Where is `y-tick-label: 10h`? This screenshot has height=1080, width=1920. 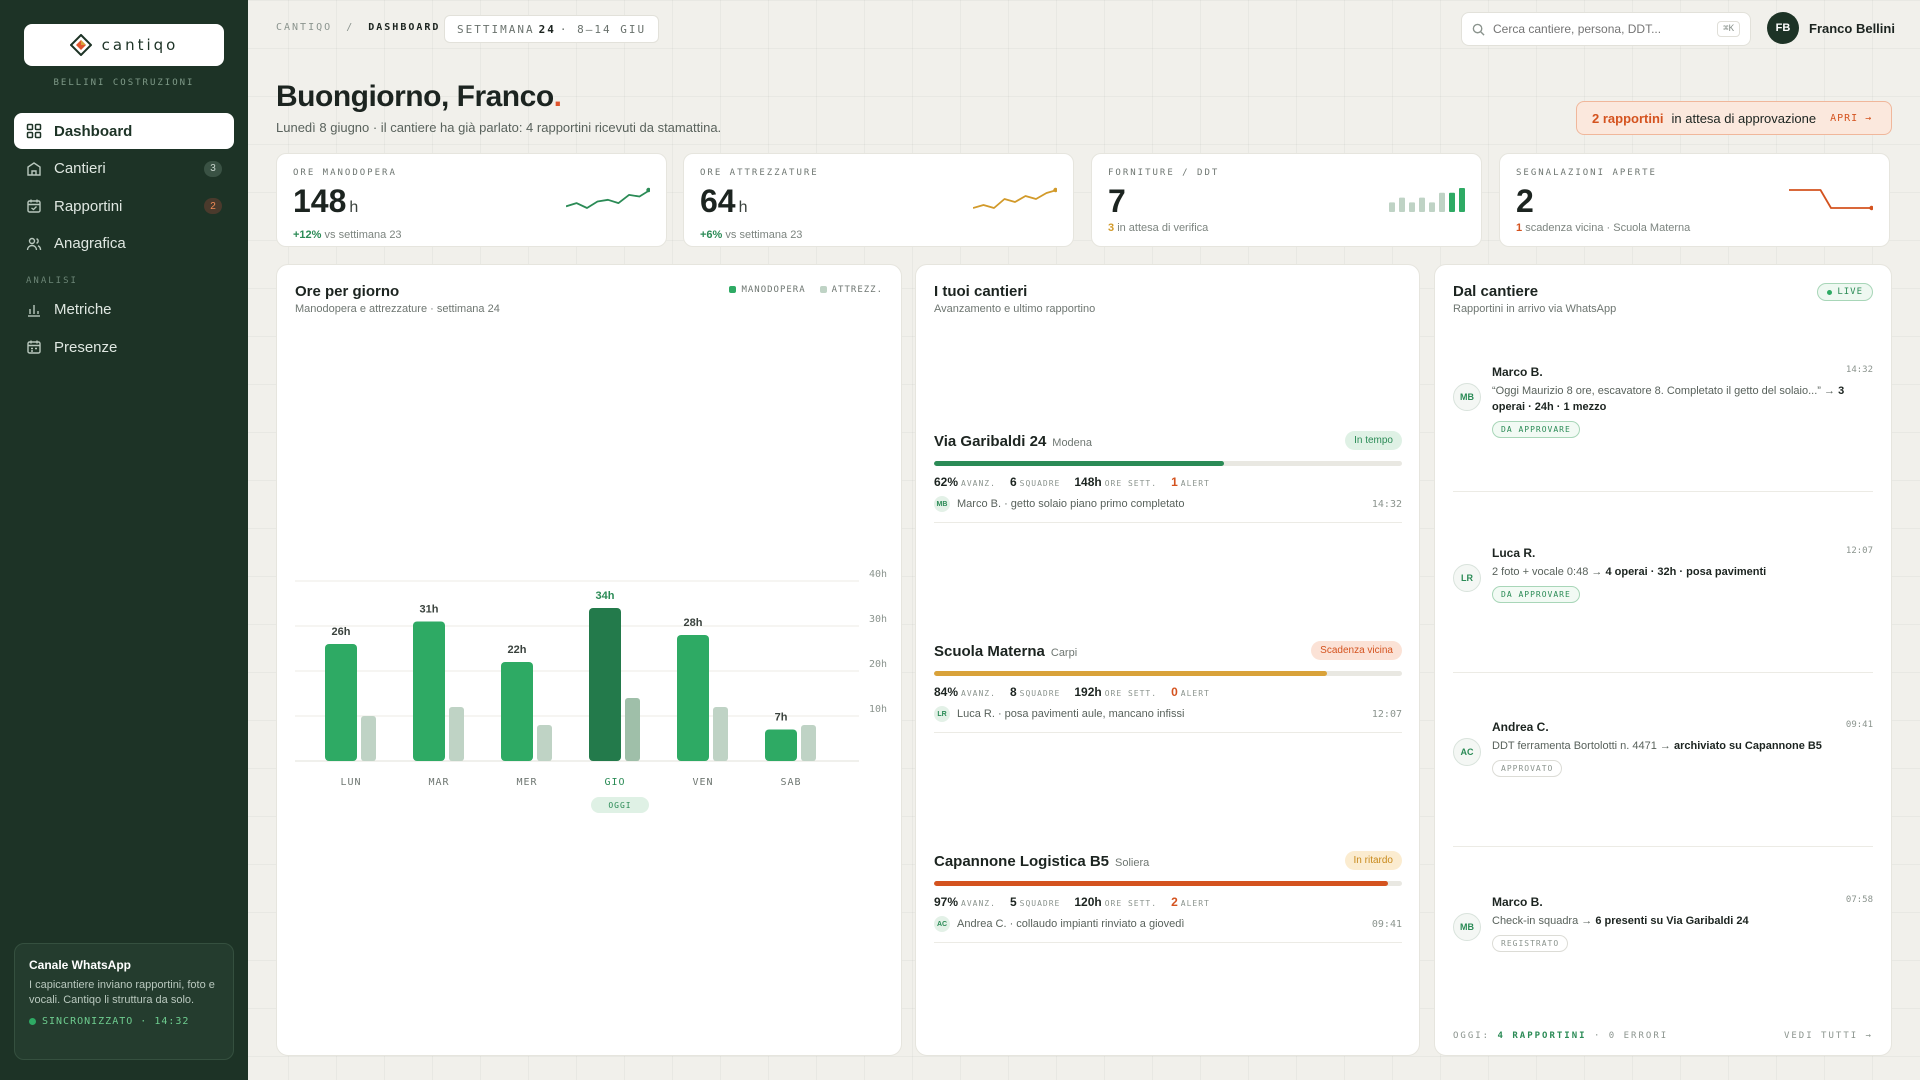
y-tick-label: 10h is located at coordinates (878, 709).